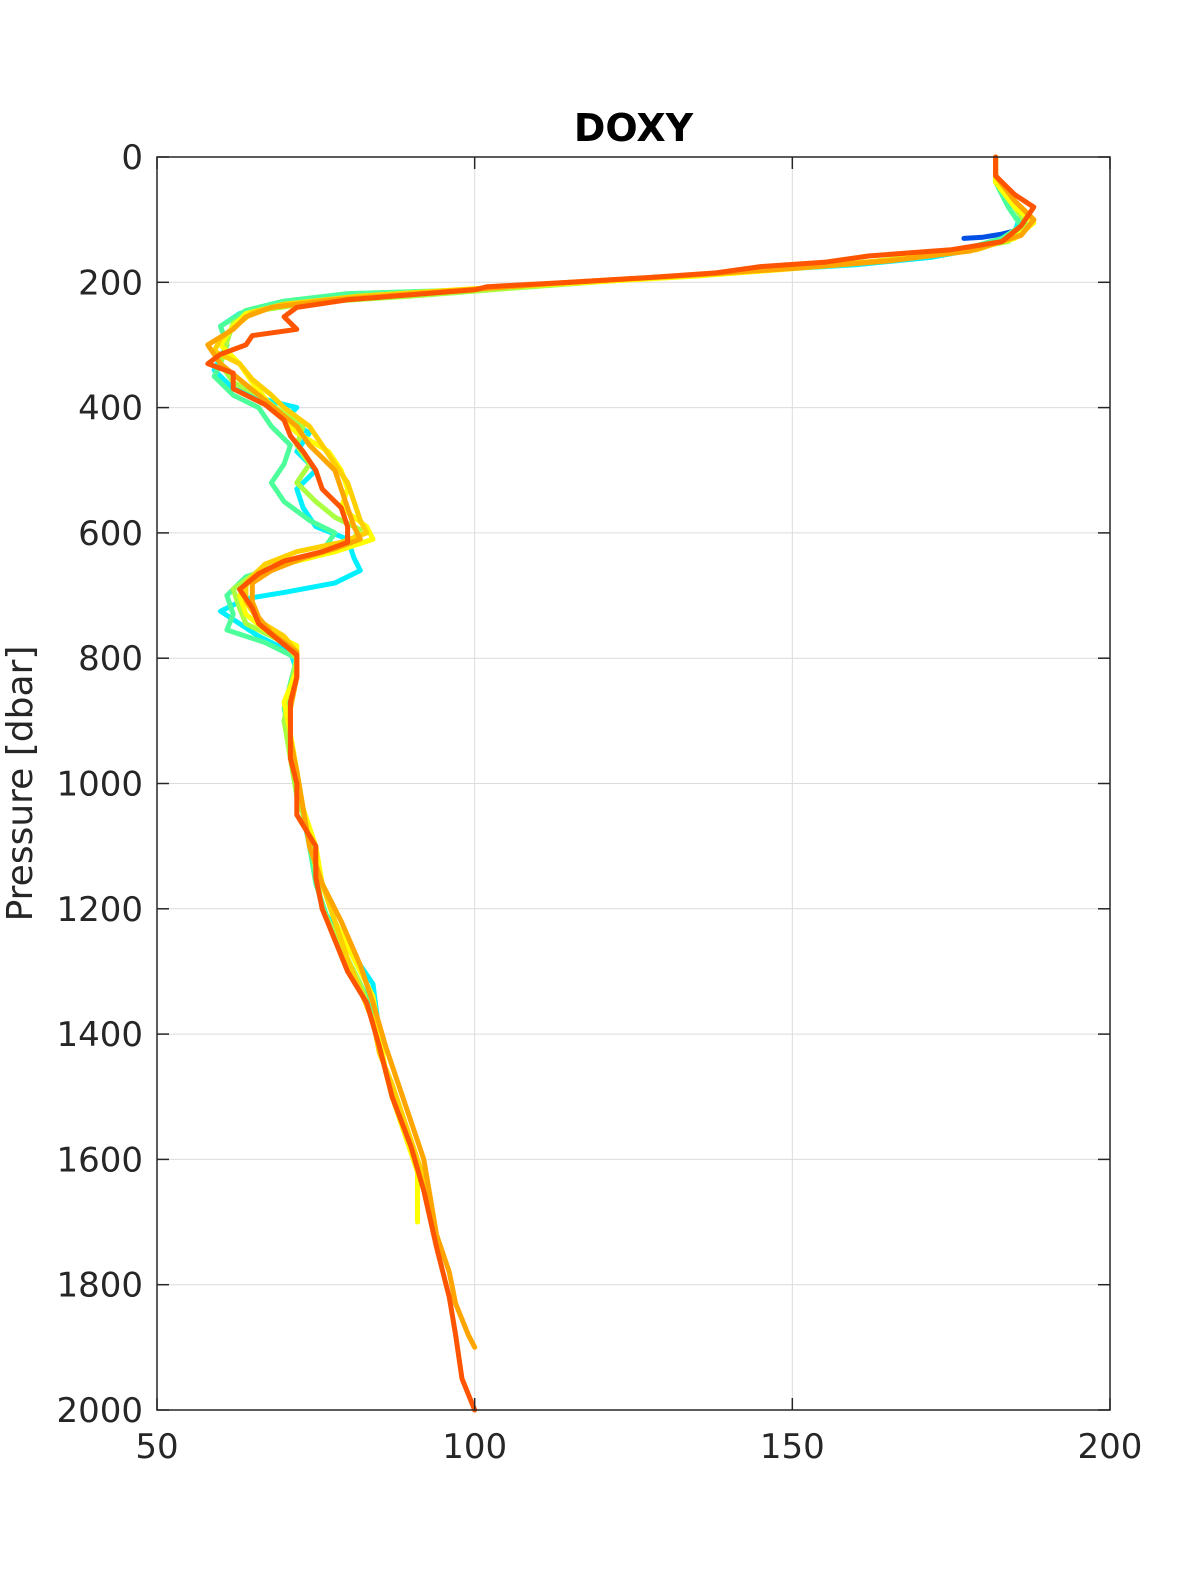 The height and width of the screenshot is (1575, 1200). Describe the element at coordinates (99, 1286) in the screenshot. I see `y-tick-label: 1800` at that location.